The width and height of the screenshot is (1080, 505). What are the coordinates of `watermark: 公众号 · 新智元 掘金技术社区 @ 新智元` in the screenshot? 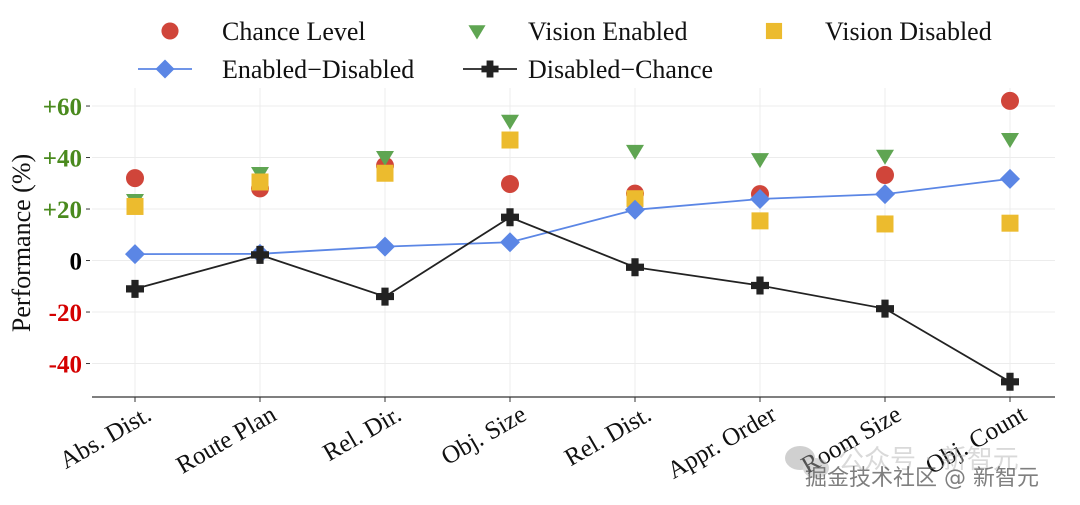 It's located at (912, 468).